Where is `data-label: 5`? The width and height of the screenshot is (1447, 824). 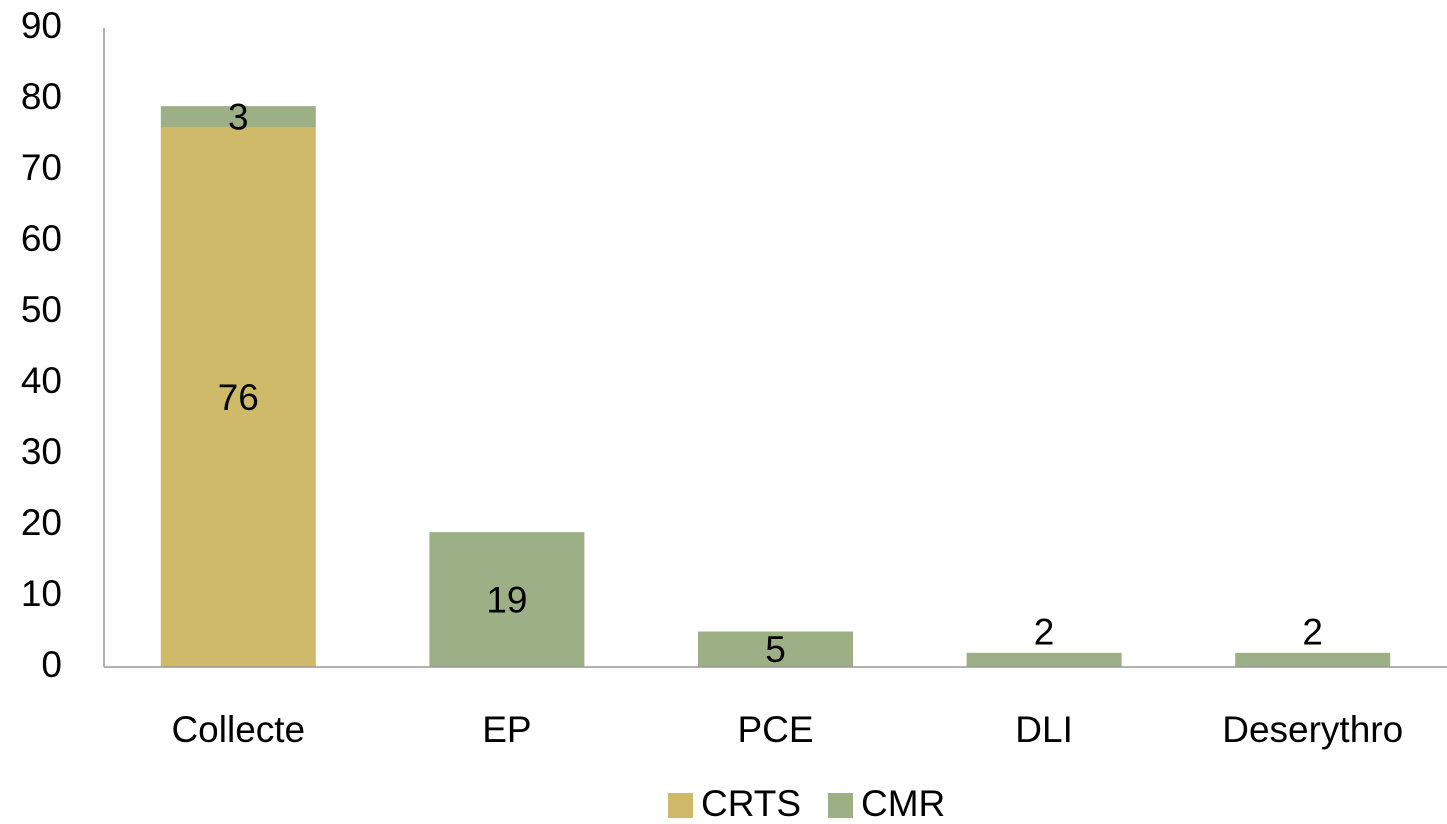 data-label: 5 is located at coordinates (775, 649).